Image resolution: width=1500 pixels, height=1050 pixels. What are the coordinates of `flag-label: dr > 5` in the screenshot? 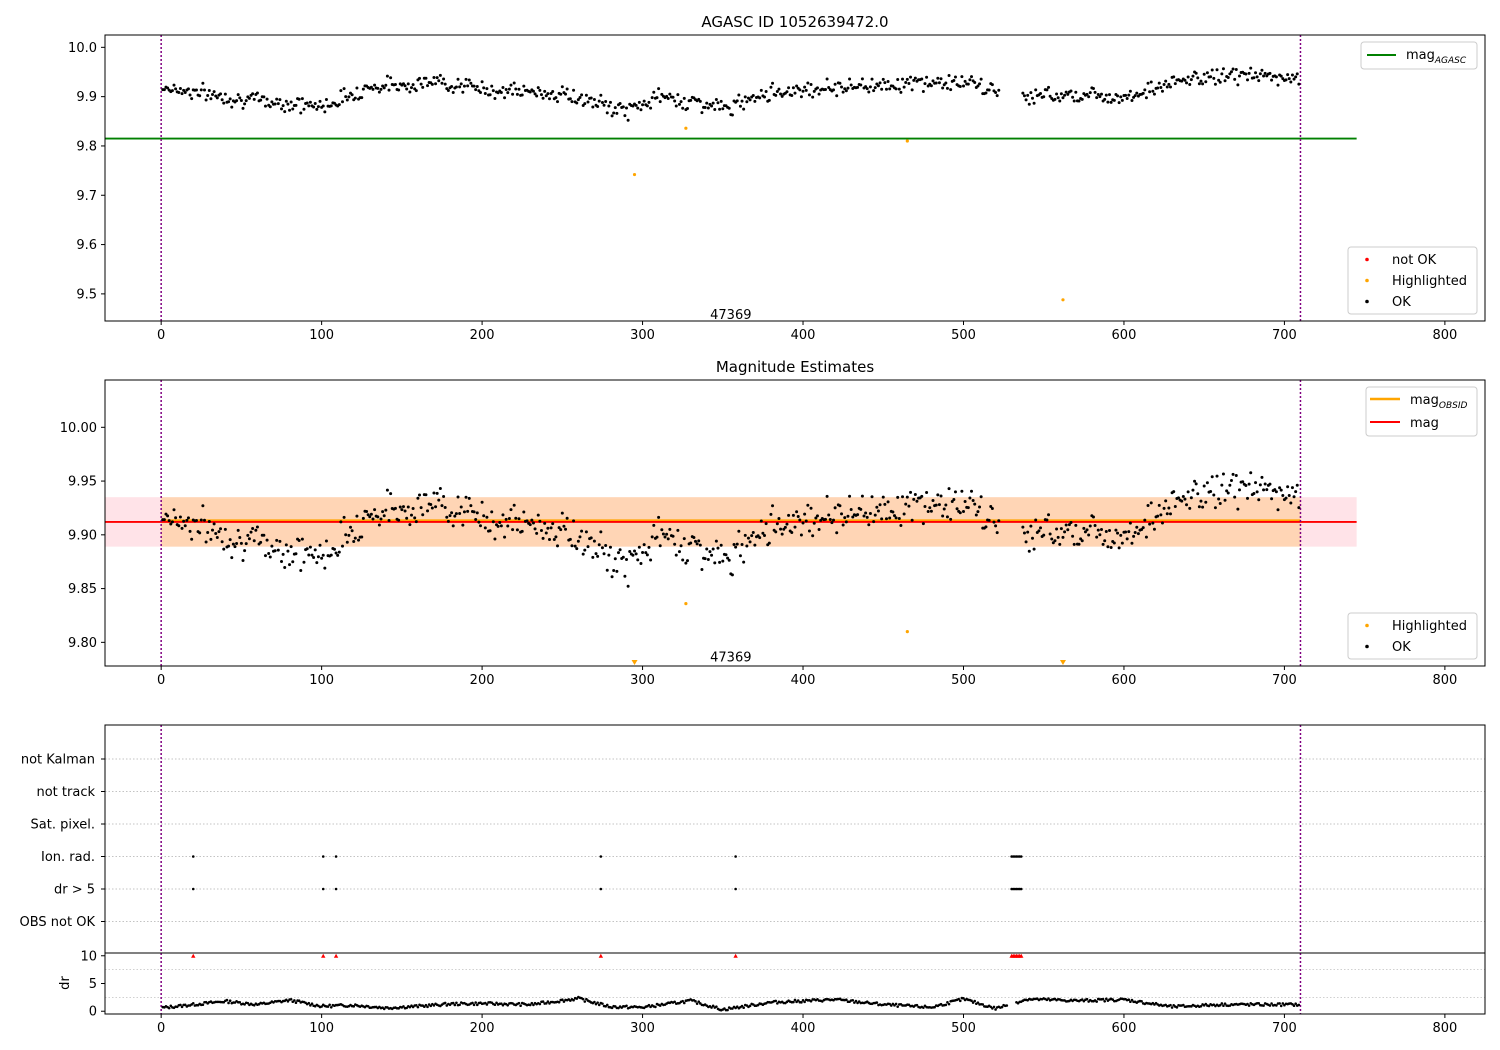 It's located at (74, 890).